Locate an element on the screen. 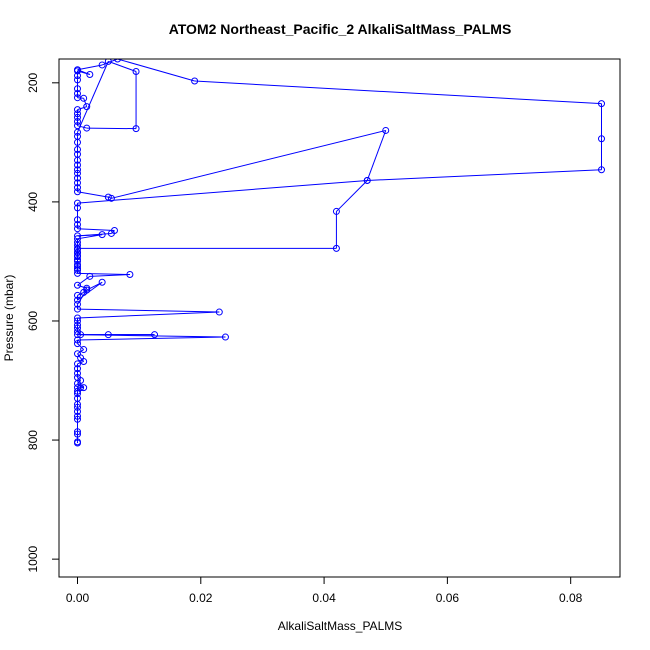 The width and height of the screenshot is (650, 650). x-tick-label: 0.04 is located at coordinates (324, 598).